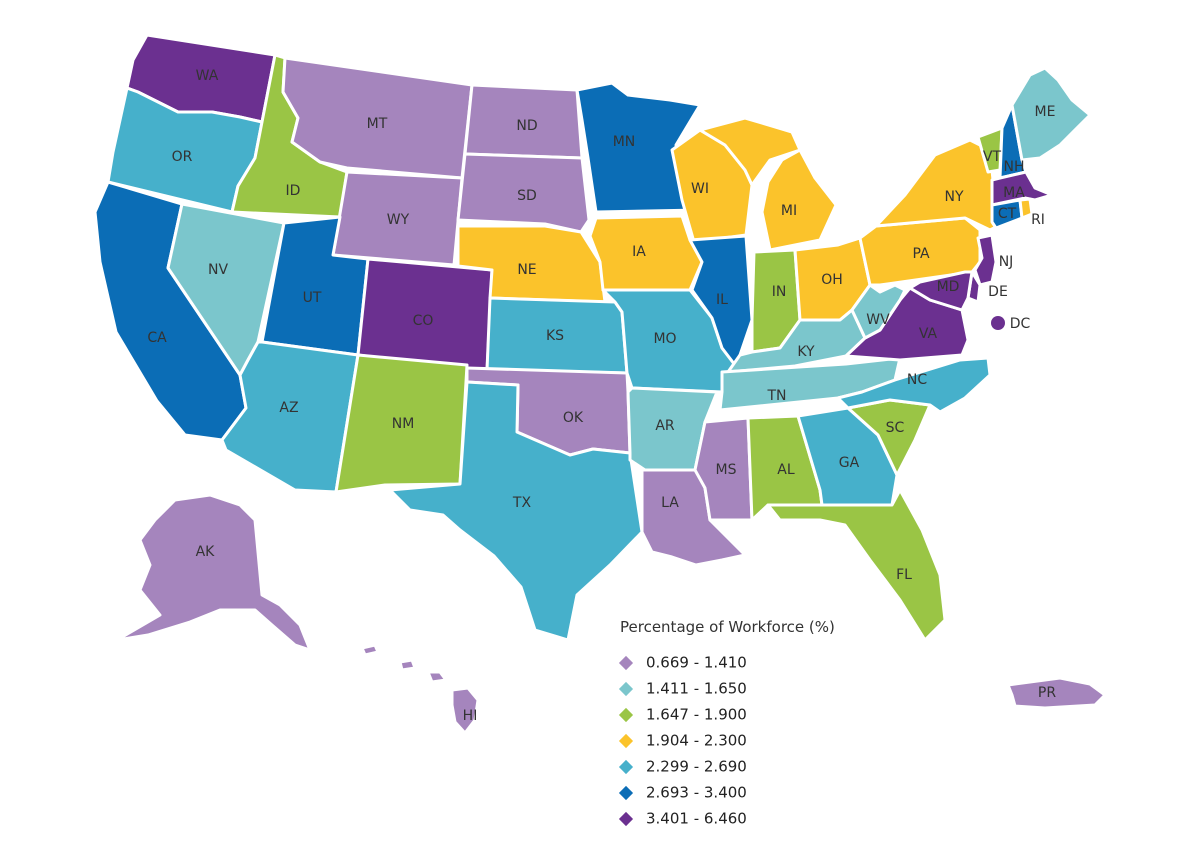 The width and height of the screenshot is (1200, 857). What do you see at coordinates (696, 819) in the screenshot?
I see `legend-label: 3.401 - 6.460` at bounding box center [696, 819].